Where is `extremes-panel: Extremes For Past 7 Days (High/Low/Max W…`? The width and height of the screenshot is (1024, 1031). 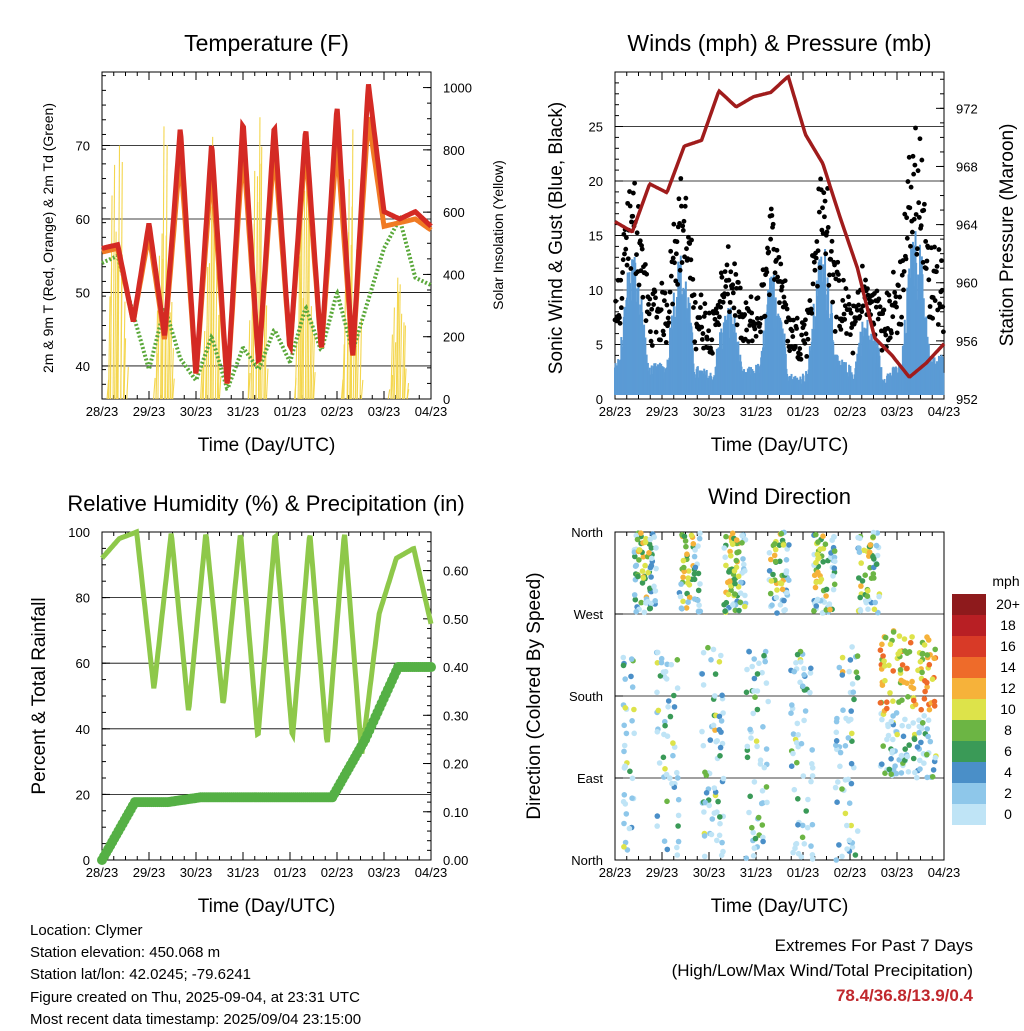
extremes-panel: Extremes For Past 7 Days (High/Low/Max W… is located at coordinates (822, 970).